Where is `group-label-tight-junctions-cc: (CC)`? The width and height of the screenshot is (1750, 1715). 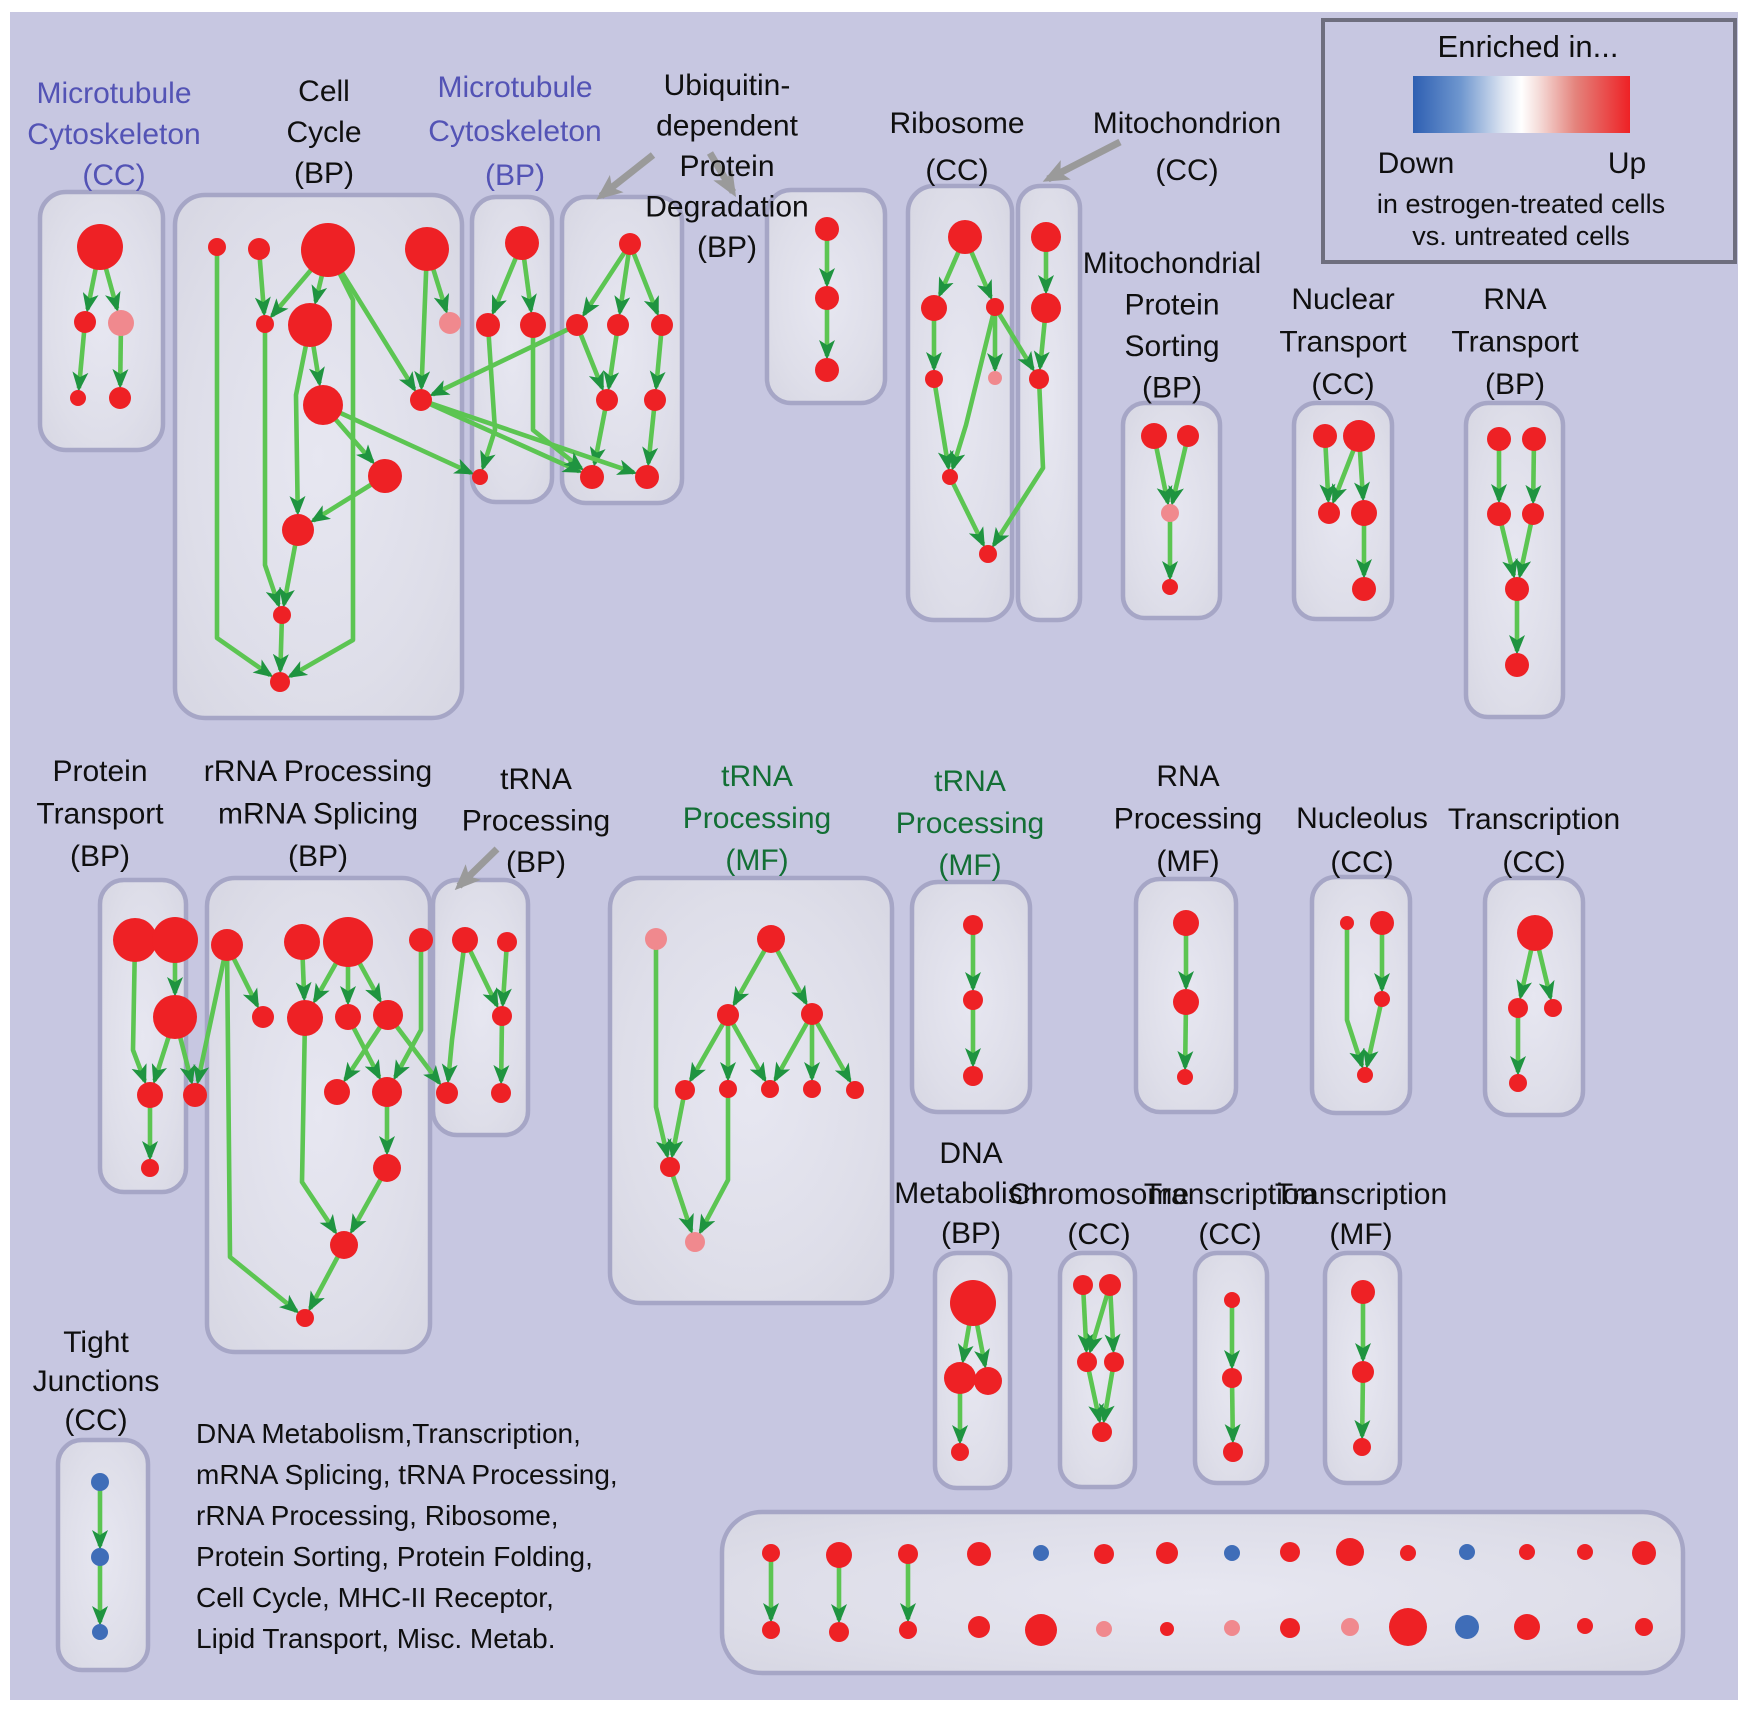
group-label-tight-junctions-cc: (CC) is located at coordinates (95, 1420).